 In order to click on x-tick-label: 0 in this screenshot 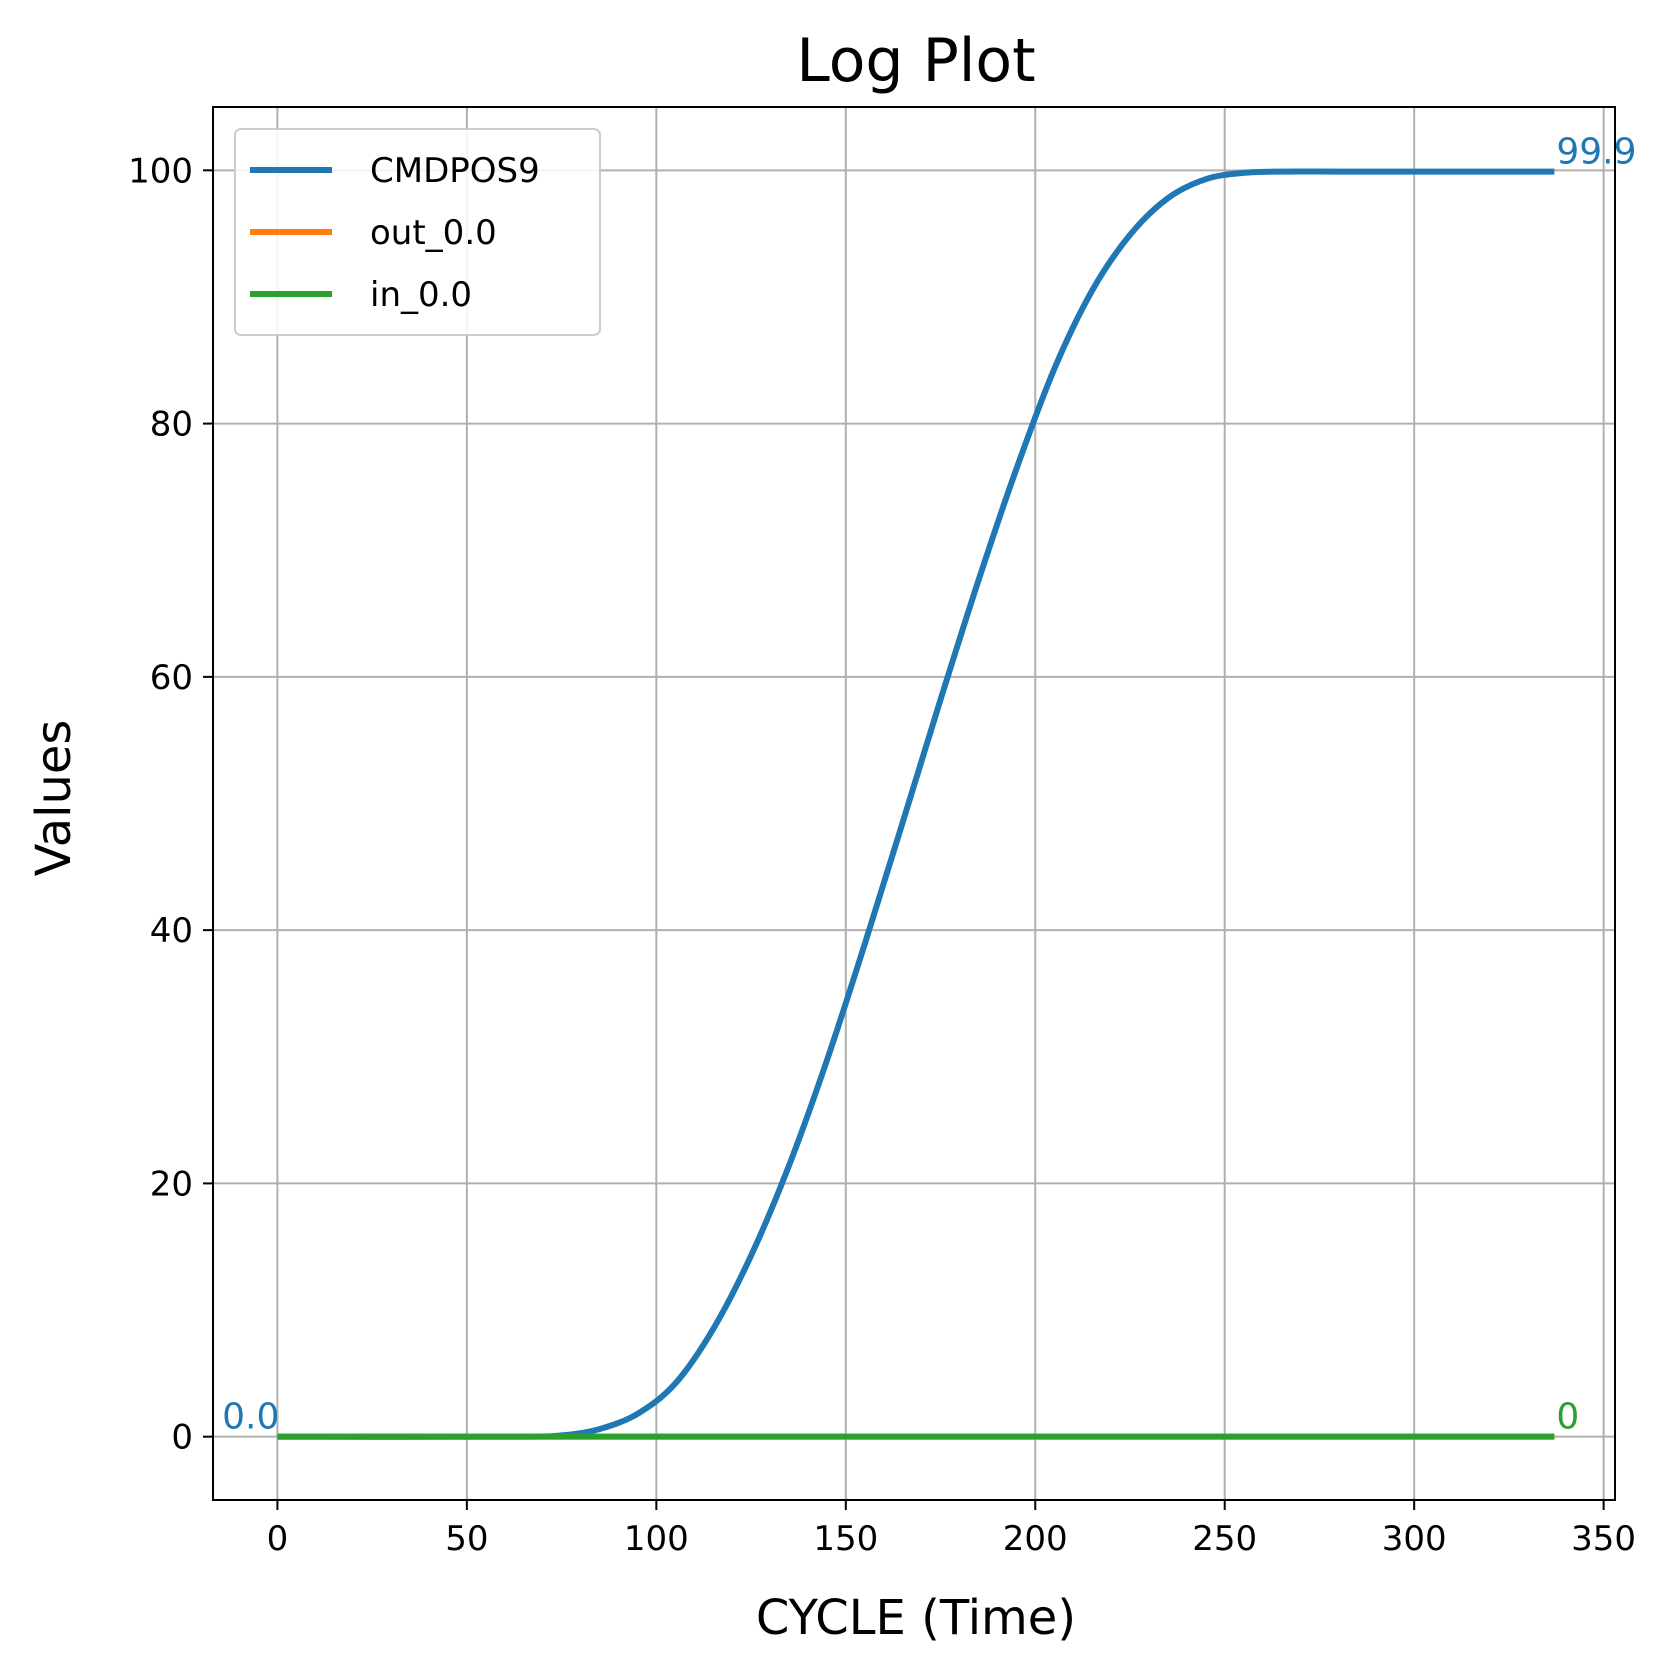, I will do `click(278, 1539)`.